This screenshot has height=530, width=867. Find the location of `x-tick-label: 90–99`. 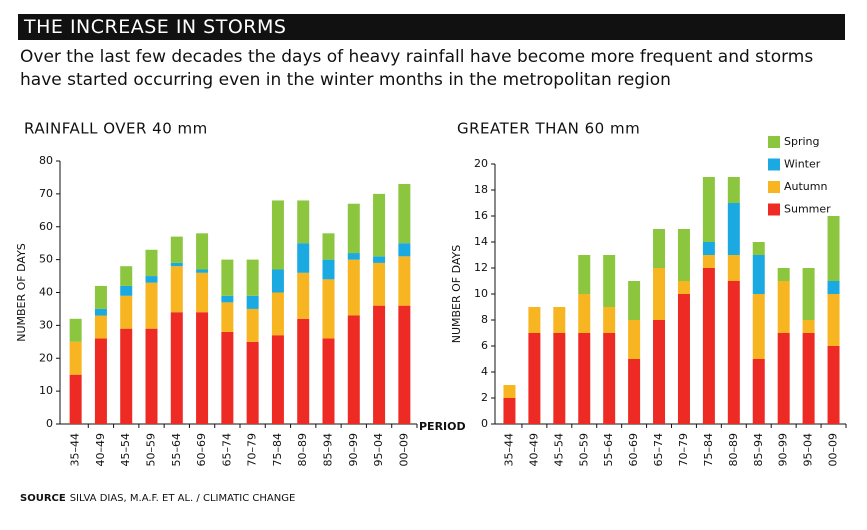

x-tick-label: 90–99 is located at coordinates (353, 450).